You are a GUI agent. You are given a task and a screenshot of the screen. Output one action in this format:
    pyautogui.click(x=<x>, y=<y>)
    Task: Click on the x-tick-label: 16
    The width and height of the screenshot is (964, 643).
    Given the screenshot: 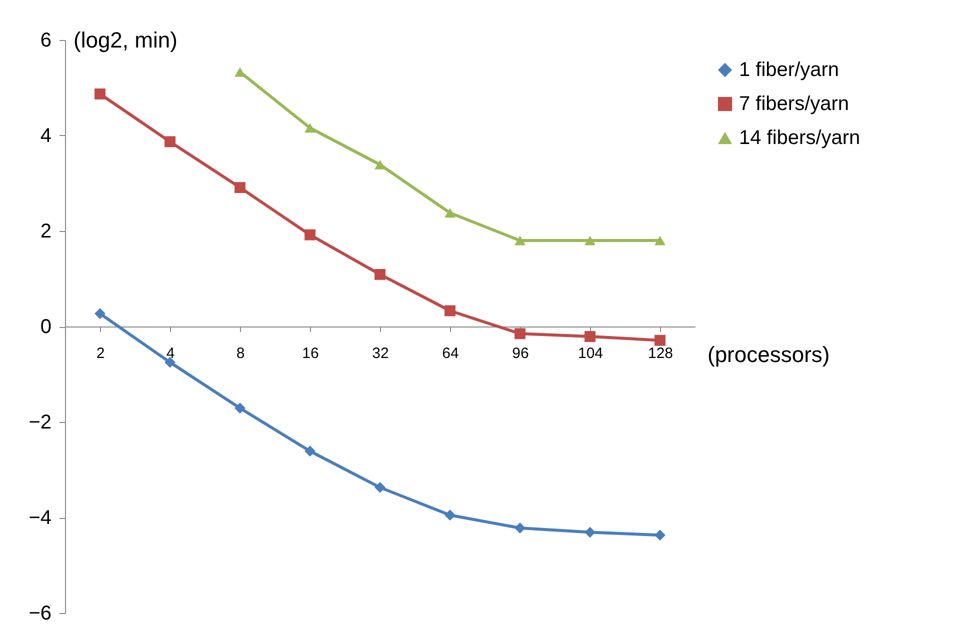 What is the action you would take?
    pyautogui.click(x=310, y=353)
    